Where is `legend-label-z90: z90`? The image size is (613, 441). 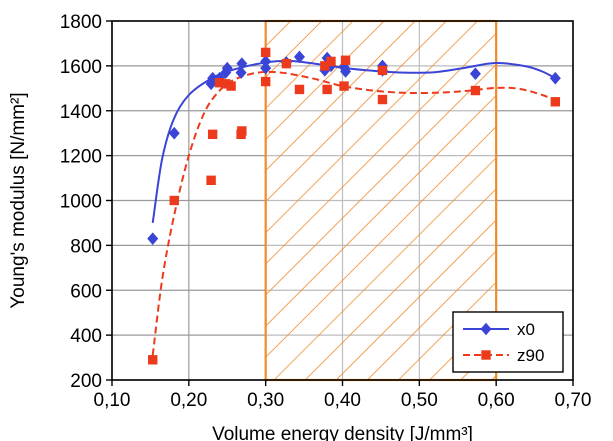
legend-label-z90: z90 is located at coordinates (530, 355).